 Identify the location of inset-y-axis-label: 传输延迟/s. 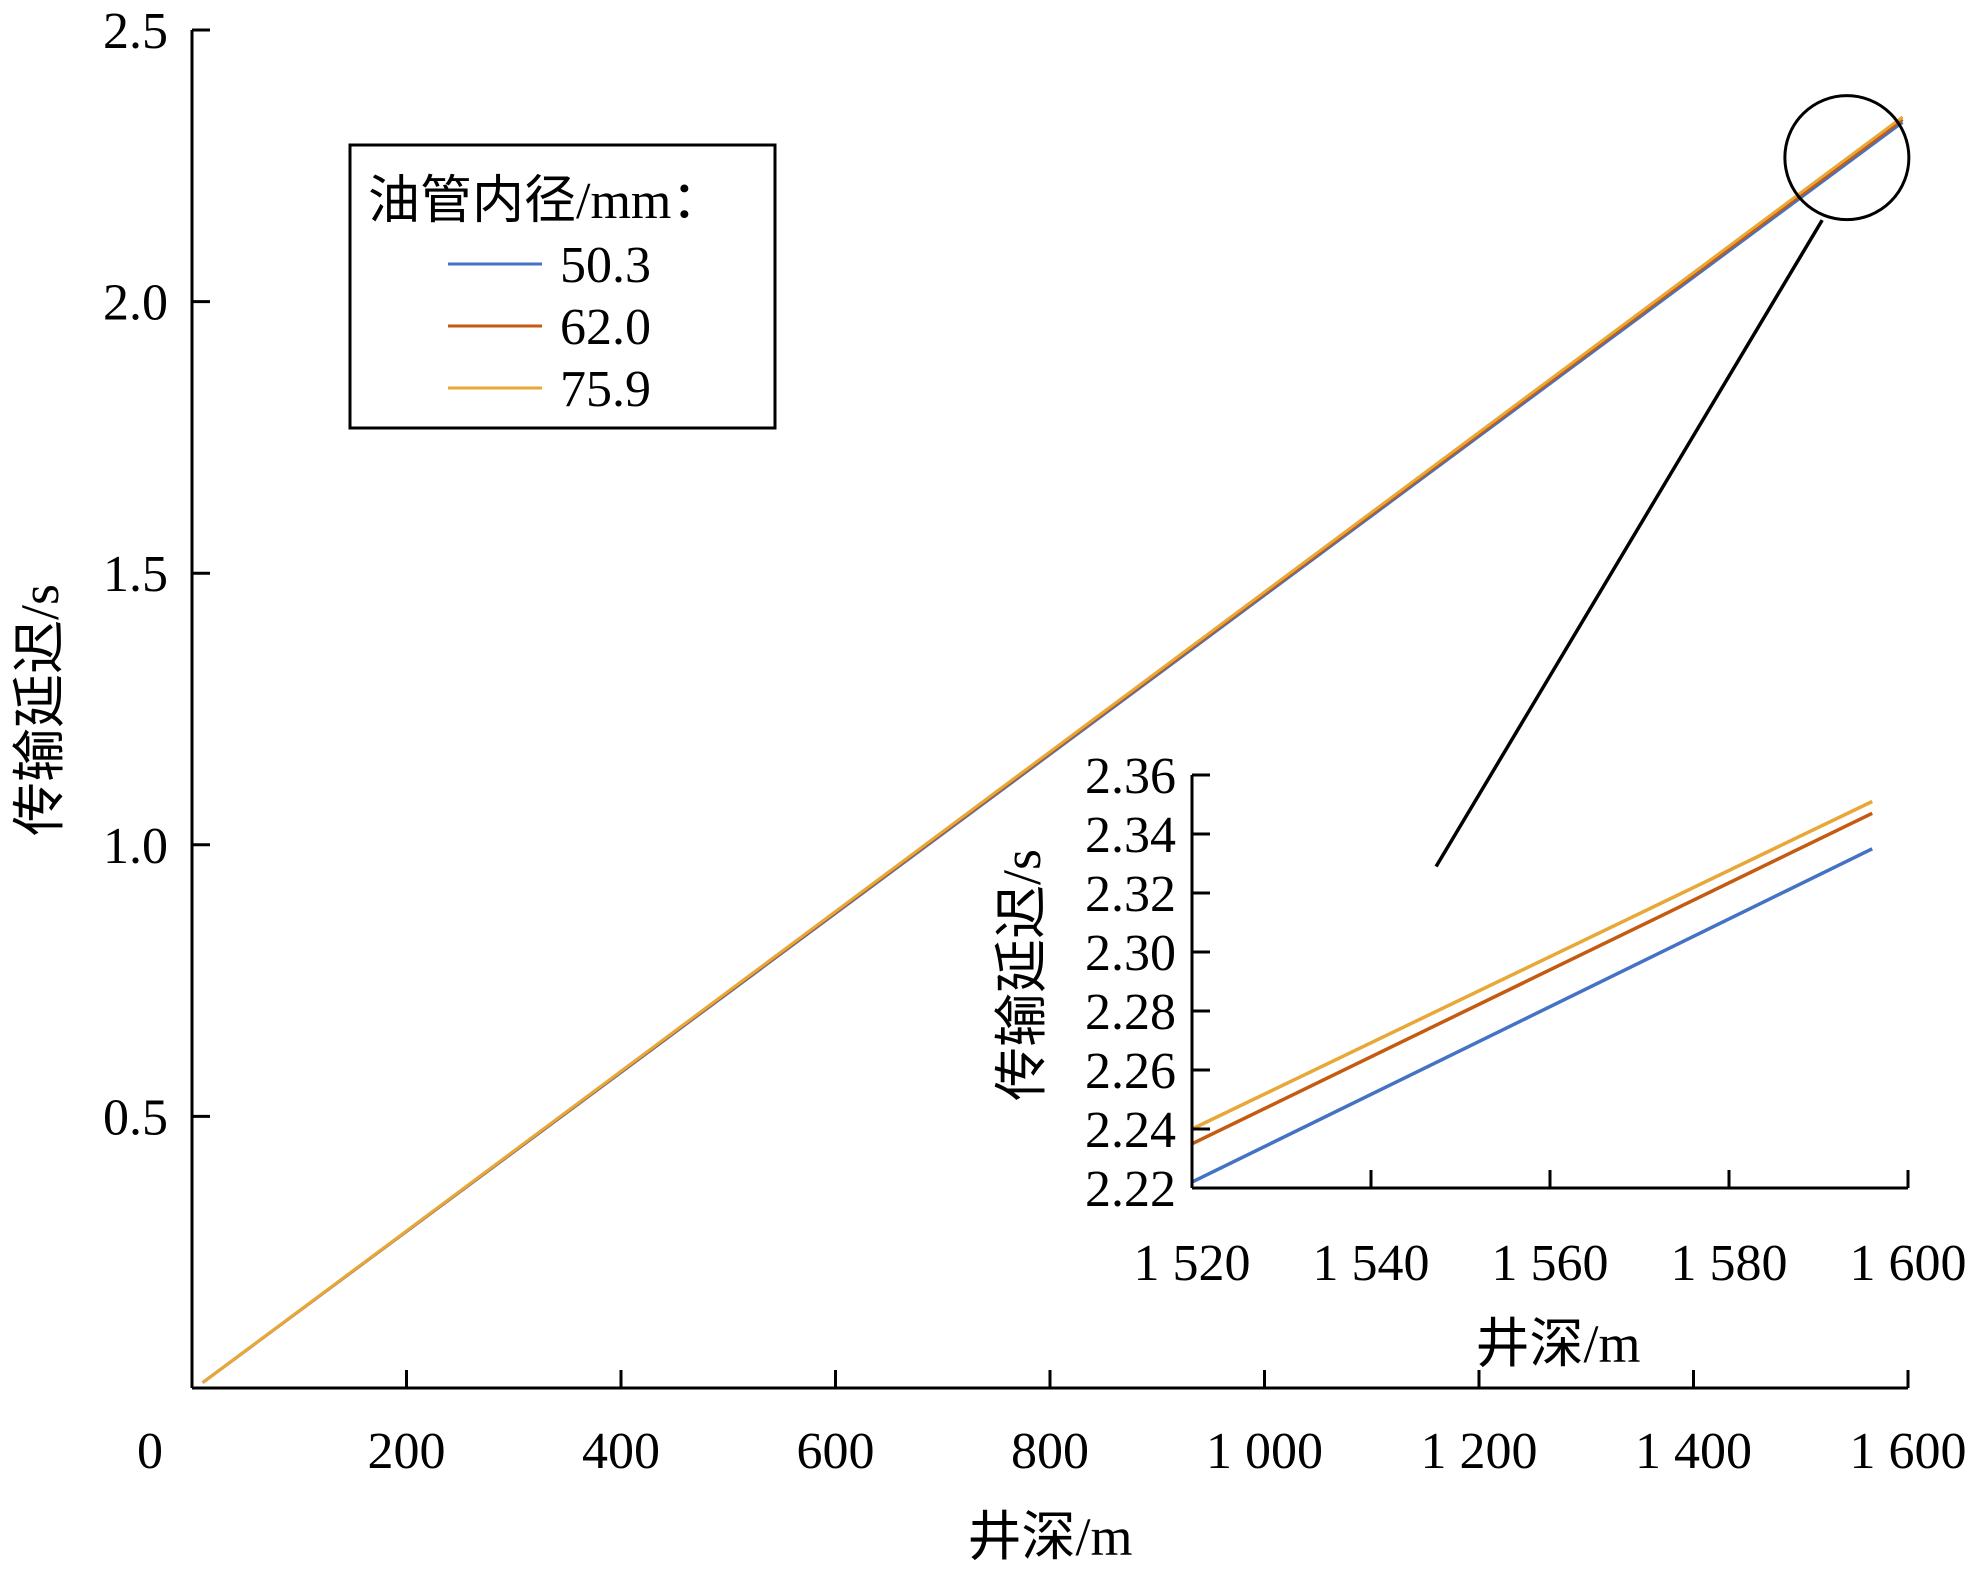
(1022, 975).